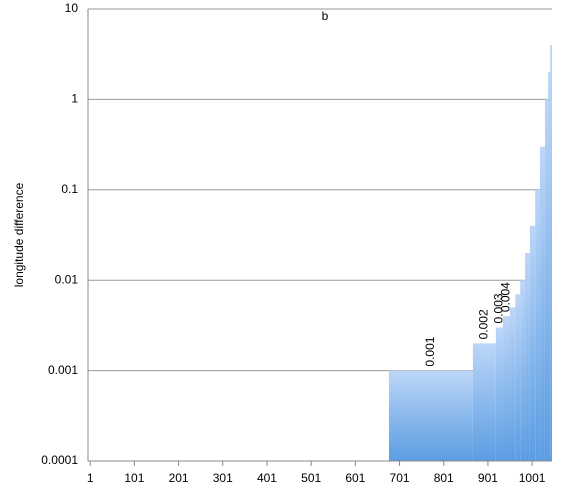  Describe the element at coordinates (223, 478) in the screenshot. I see `x-tick-label: 301` at that location.